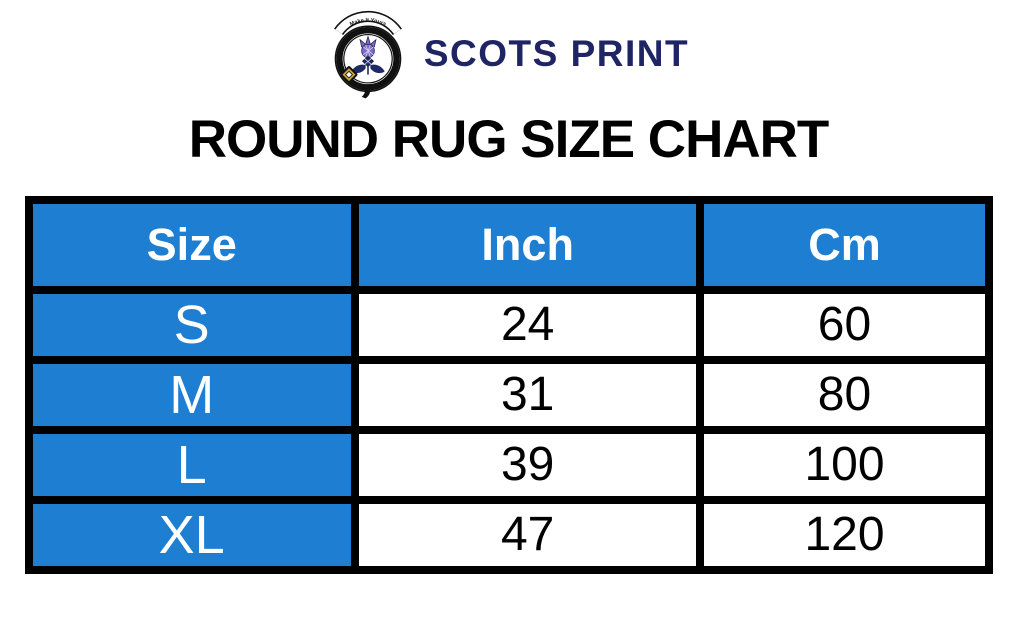 This screenshot has height=640, width=1017. I want to click on thistle-crest-logo: Make It Yours, so click(367, 54).